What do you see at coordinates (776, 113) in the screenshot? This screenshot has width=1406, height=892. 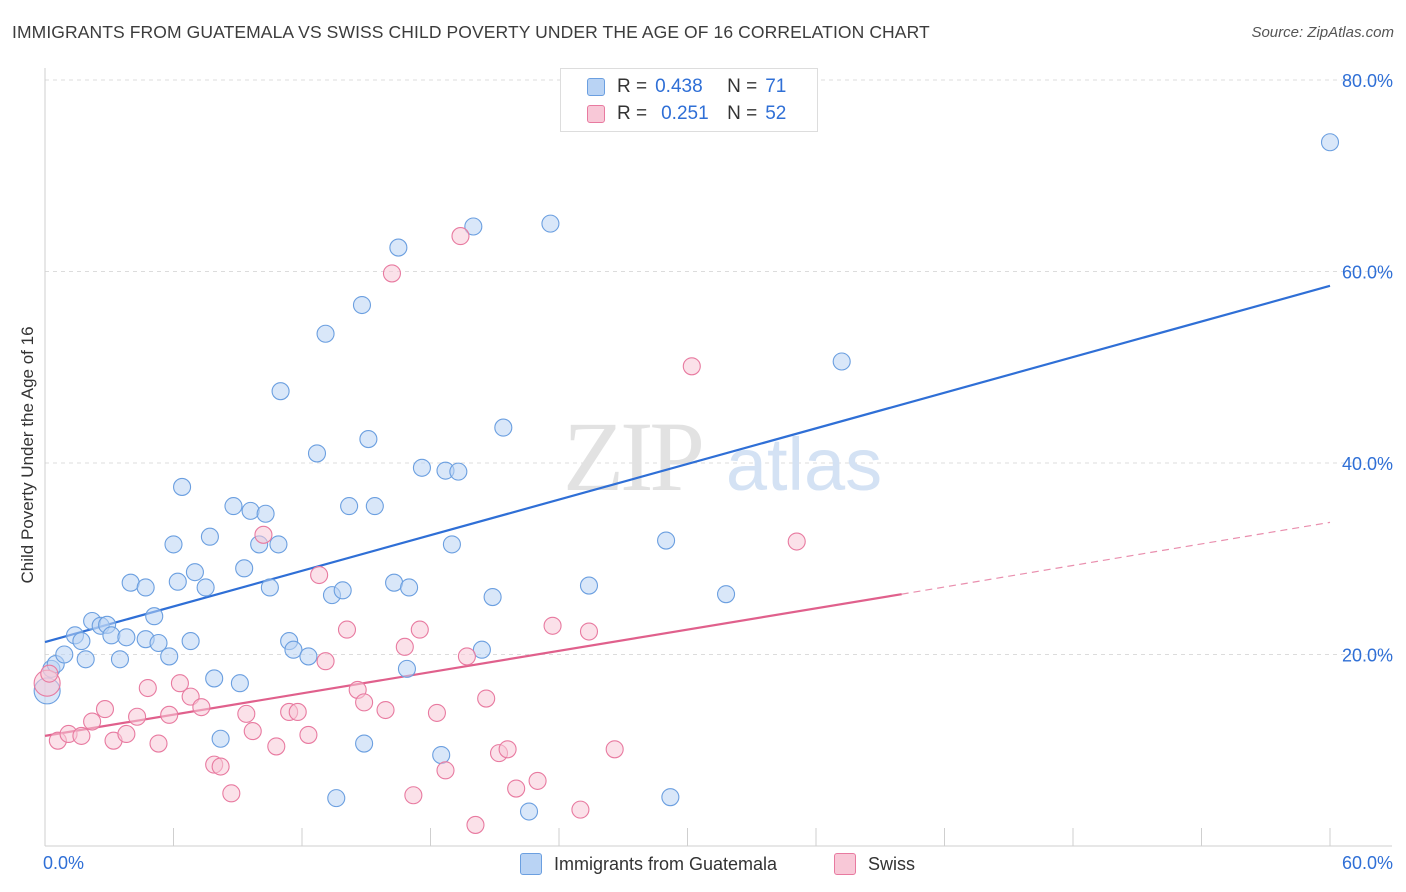 I see `legend-n-value: 52` at bounding box center [776, 113].